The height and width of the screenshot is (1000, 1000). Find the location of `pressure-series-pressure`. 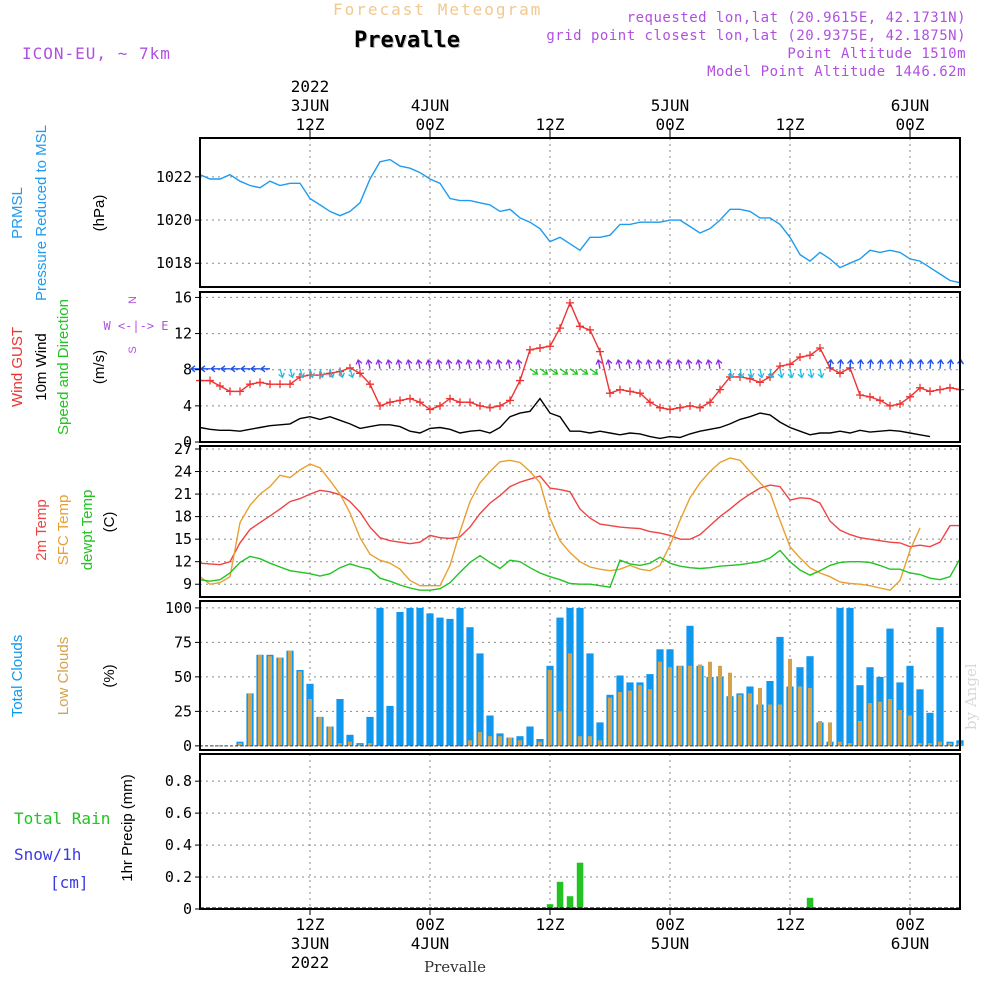

pressure-series-pressure is located at coordinates (580, 221).